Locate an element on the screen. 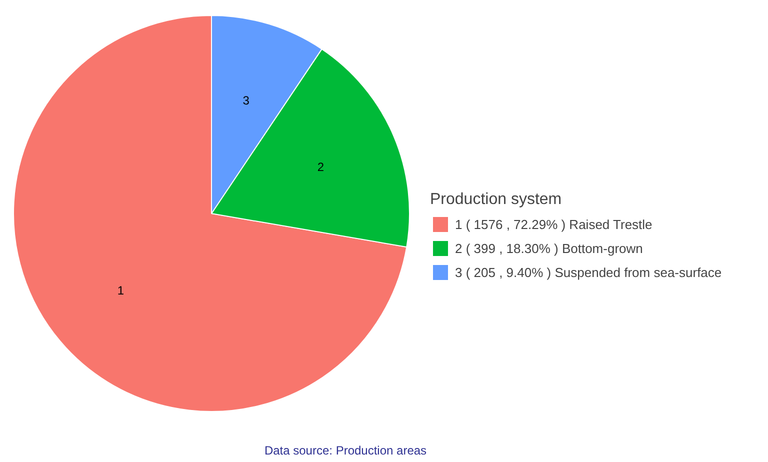 Image resolution: width=768 pixels, height=462 pixels. legend-label: 2 ( 399 , 18.30% ) Bottom-grown is located at coordinates (549, 248).